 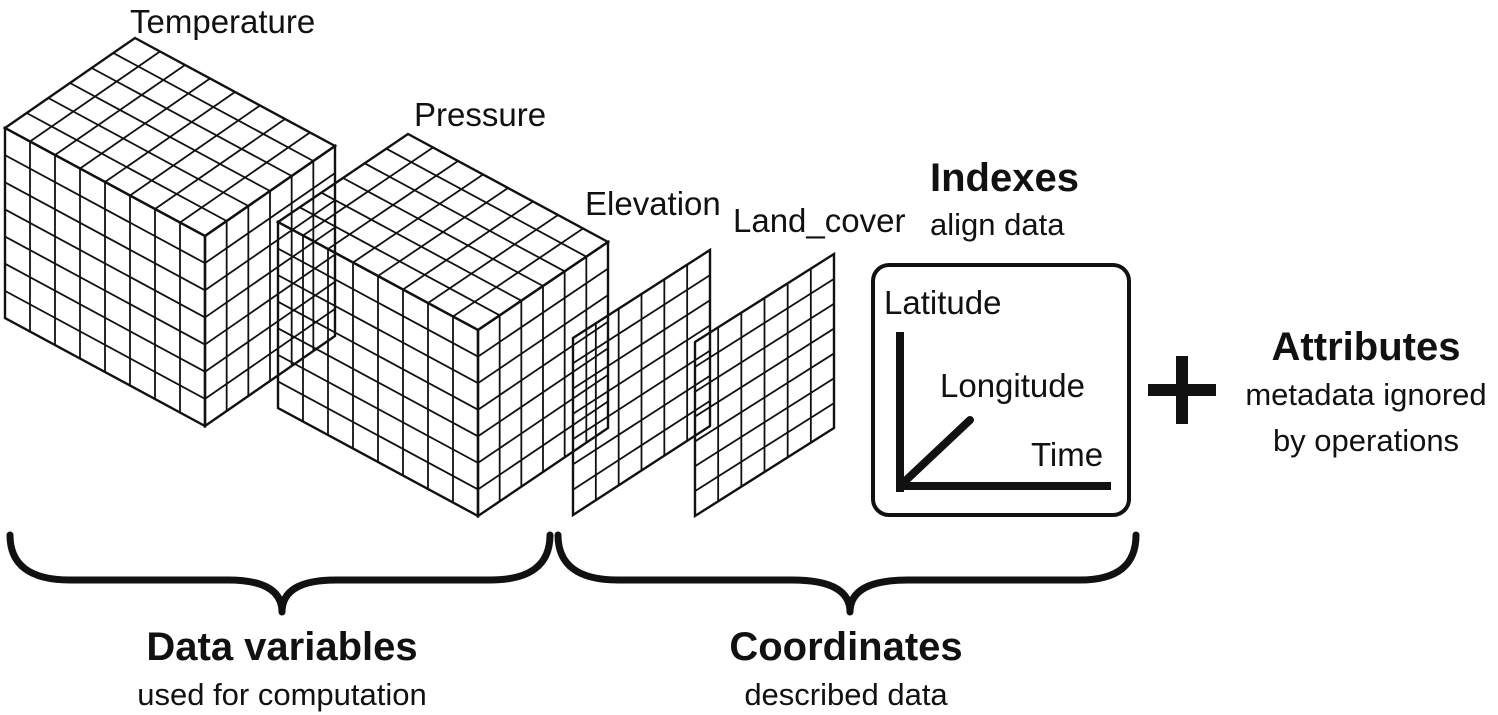 I want to click on longitude-axis, so click(x=936, y=452).